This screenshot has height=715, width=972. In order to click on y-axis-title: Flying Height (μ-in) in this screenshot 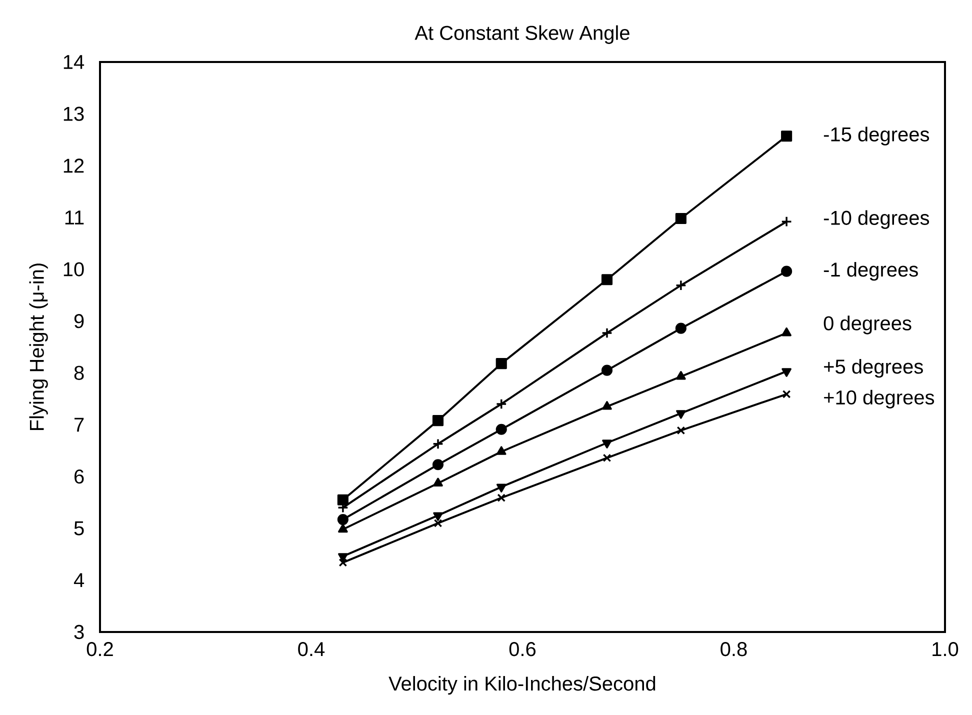, I will do `click(38, 347)`.